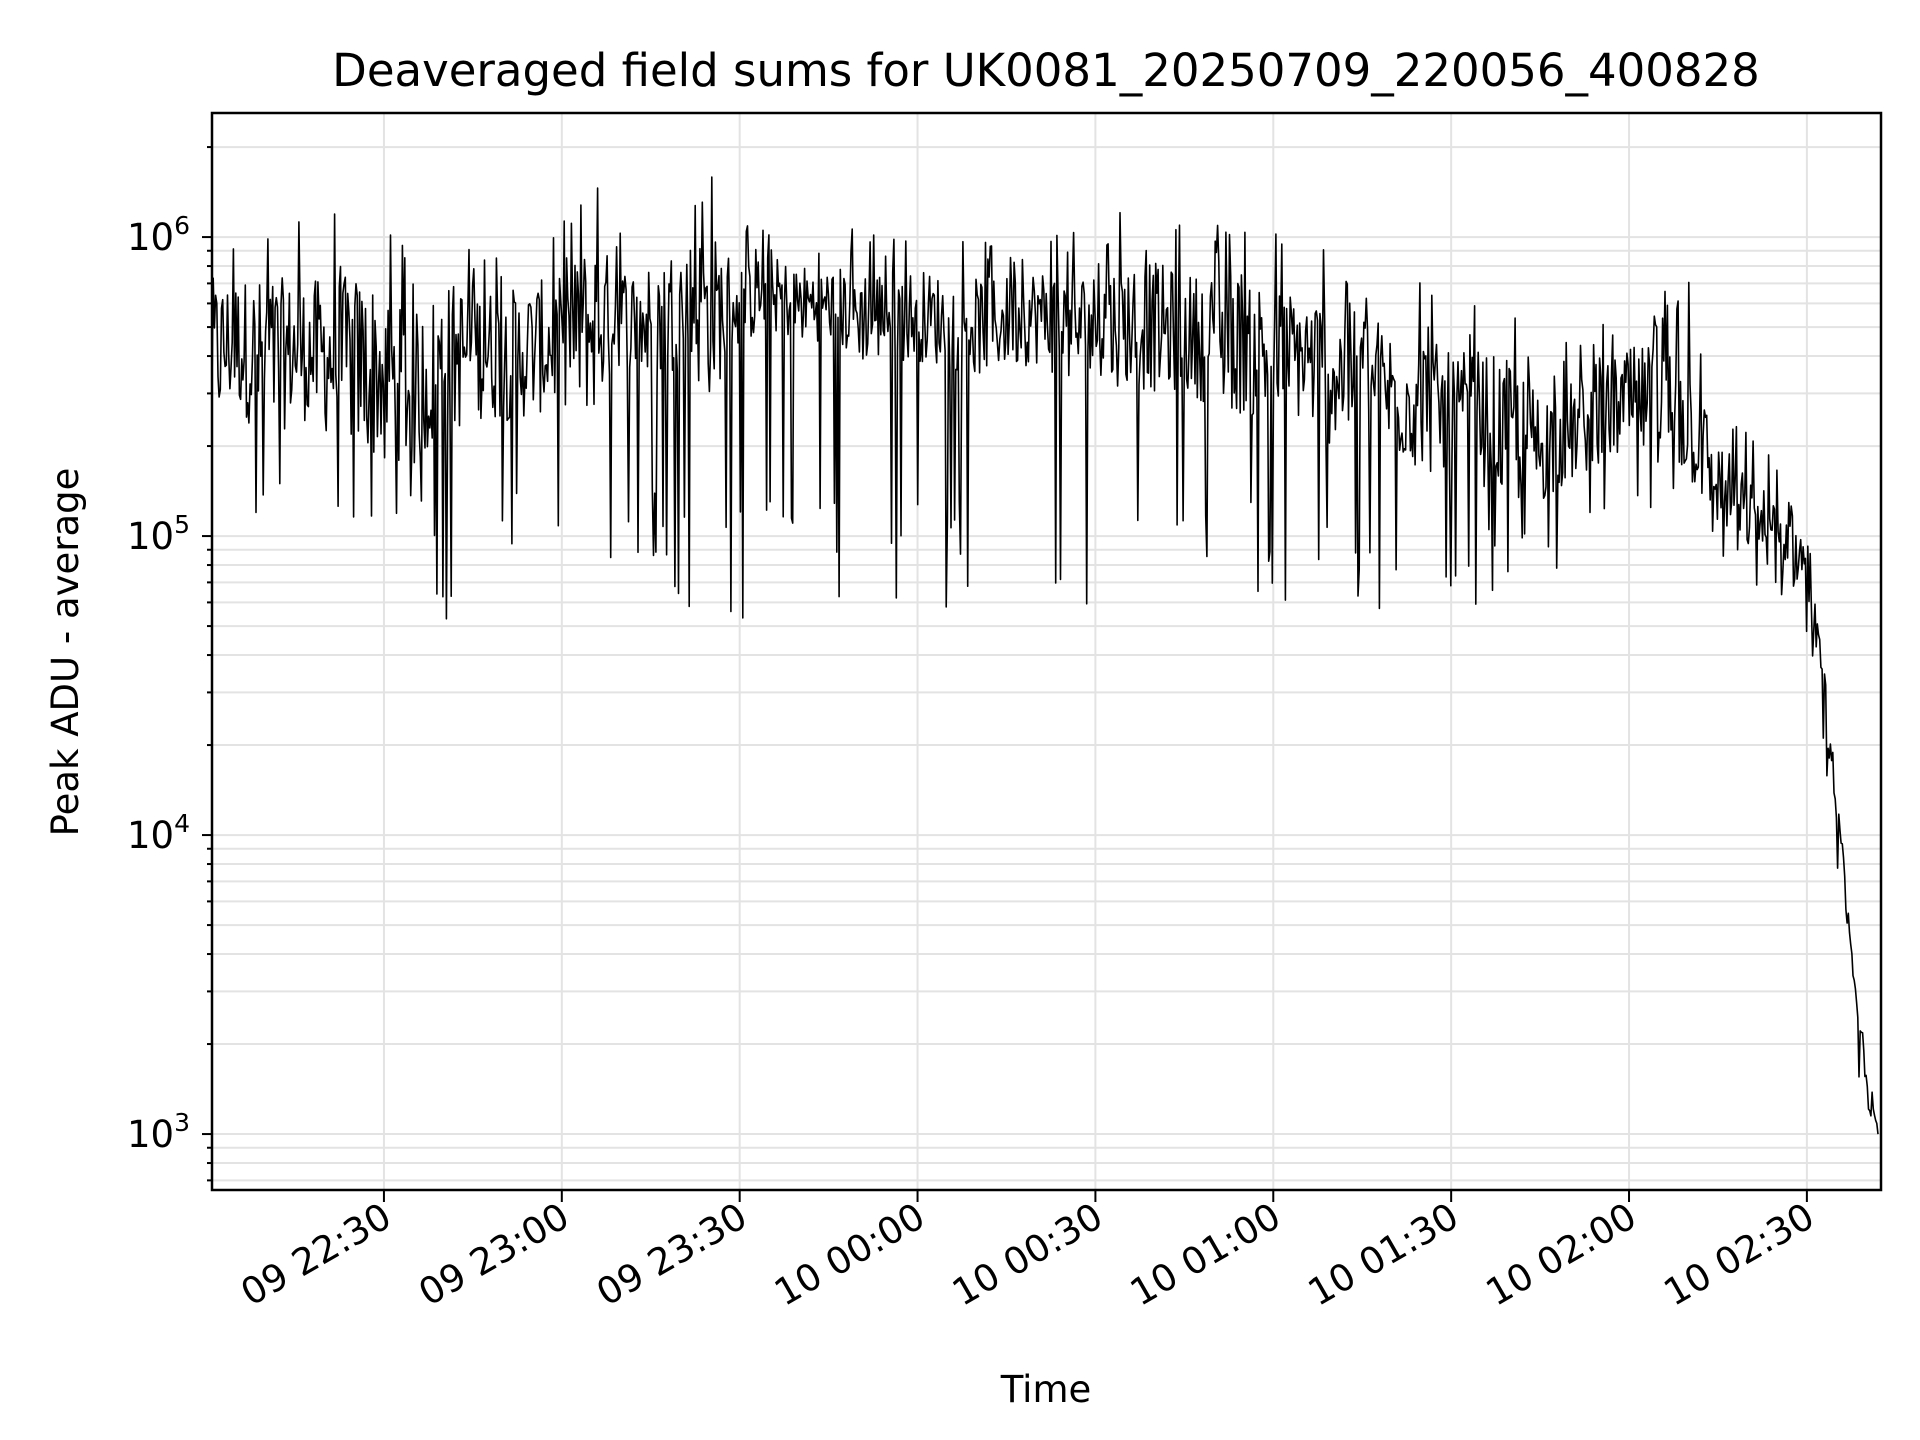 This screenshot has width=1920, height=1440. I want to click on x-tick-label: 09 23:00, so click(493, 1255).